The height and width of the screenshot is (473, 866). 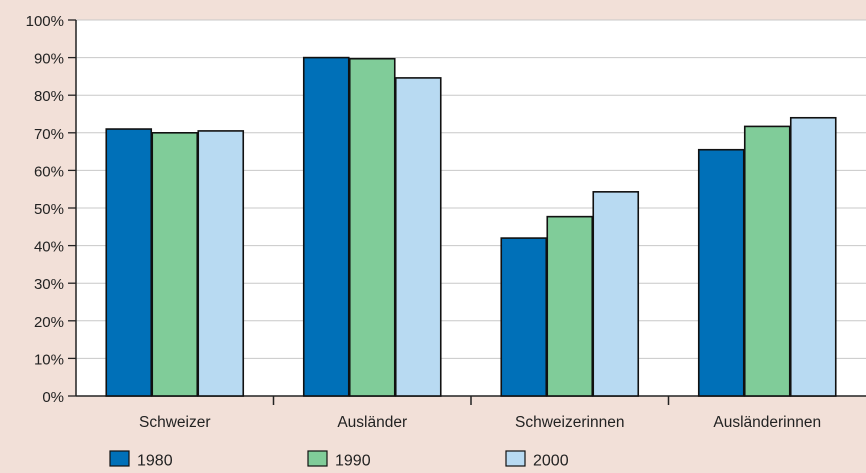 I want to click on y-tick-label: 20%, so click(x=49, y=322).